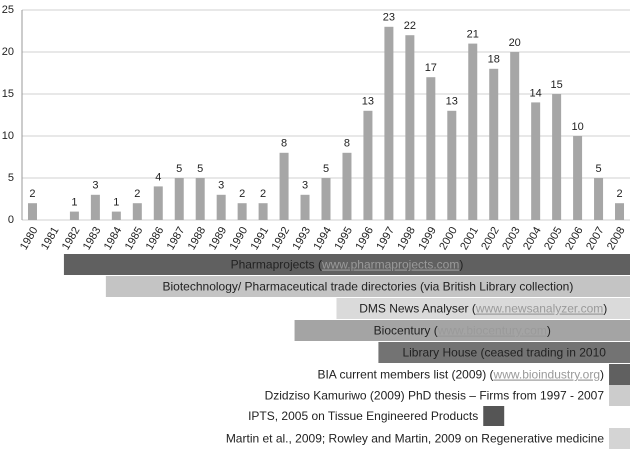  Describe the element at coordinates (515, 43) in the screenshot. I see `value-label: 20` at that location.